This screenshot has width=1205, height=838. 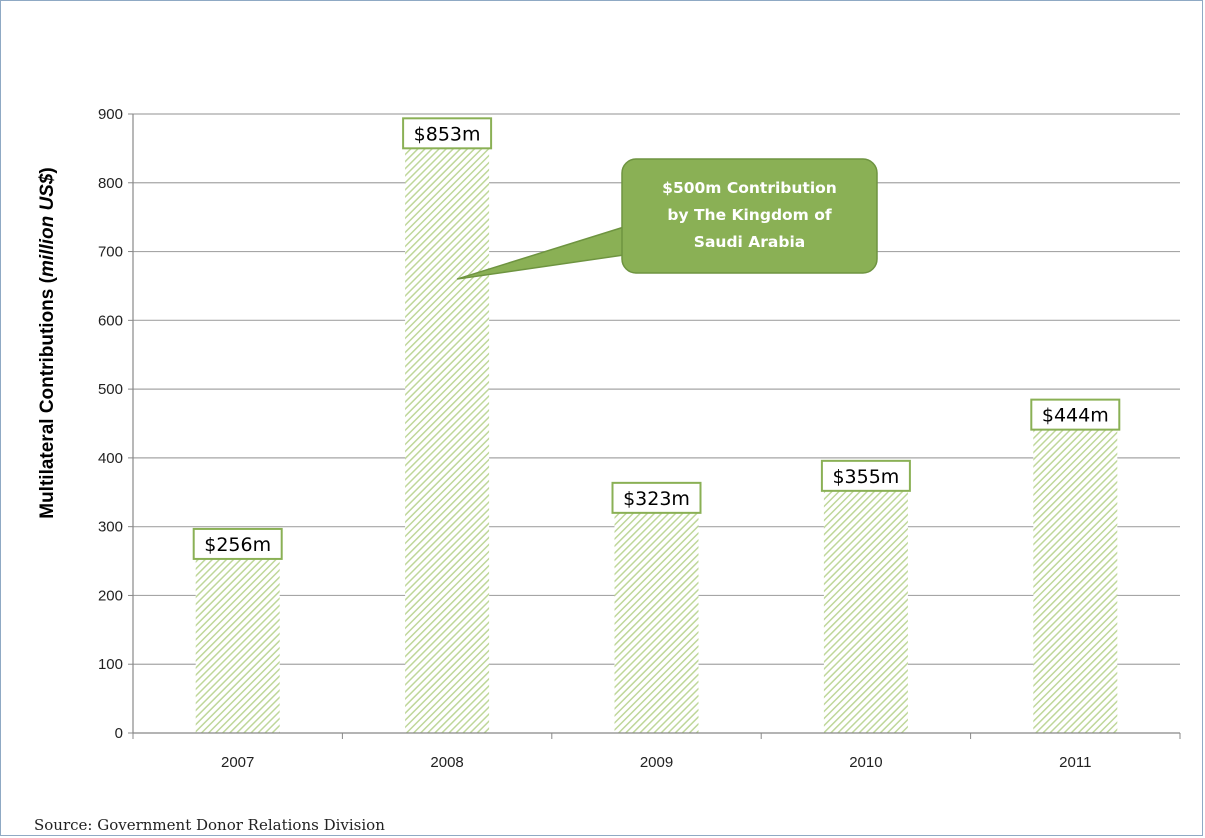 What do you see at coordinates (237, 762) in the screenshot?
I see `x-tick-label-2007: 2007` at bounding box center [237, 762].